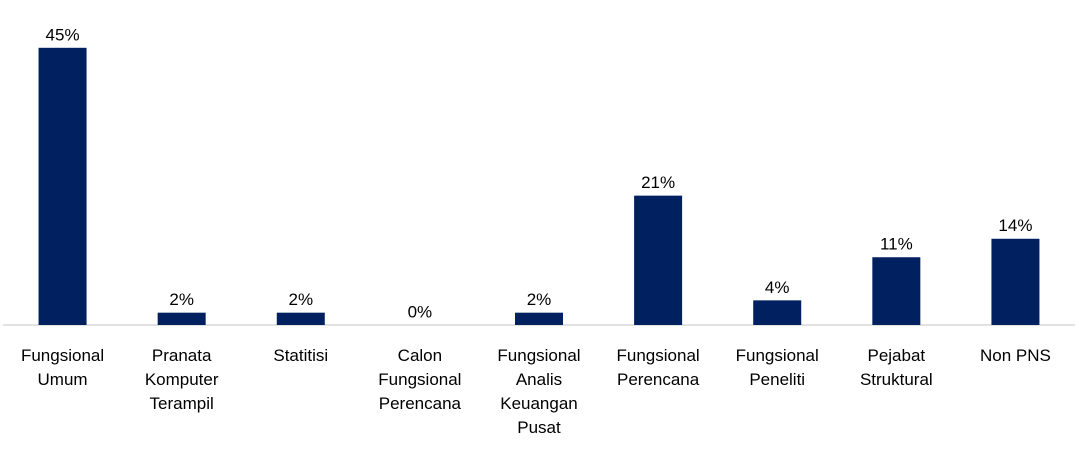 This screenshot has width=1079, height=457. What do you see at coordinates (658, 367) in the screenshot?
I see `x-tick-label: Fungsional Perencana` at bounding box center [658, 367].